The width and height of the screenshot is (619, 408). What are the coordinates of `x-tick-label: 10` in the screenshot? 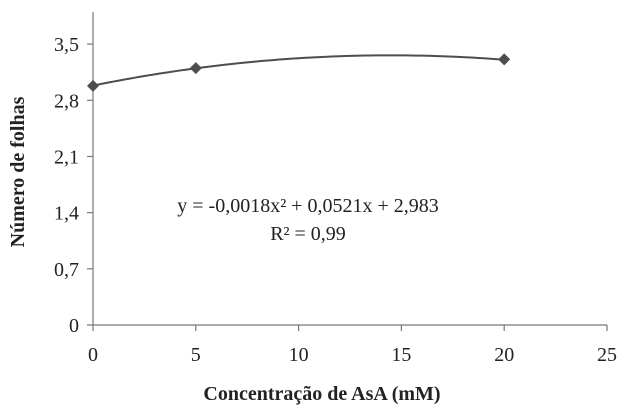 It's located at (299, 355).